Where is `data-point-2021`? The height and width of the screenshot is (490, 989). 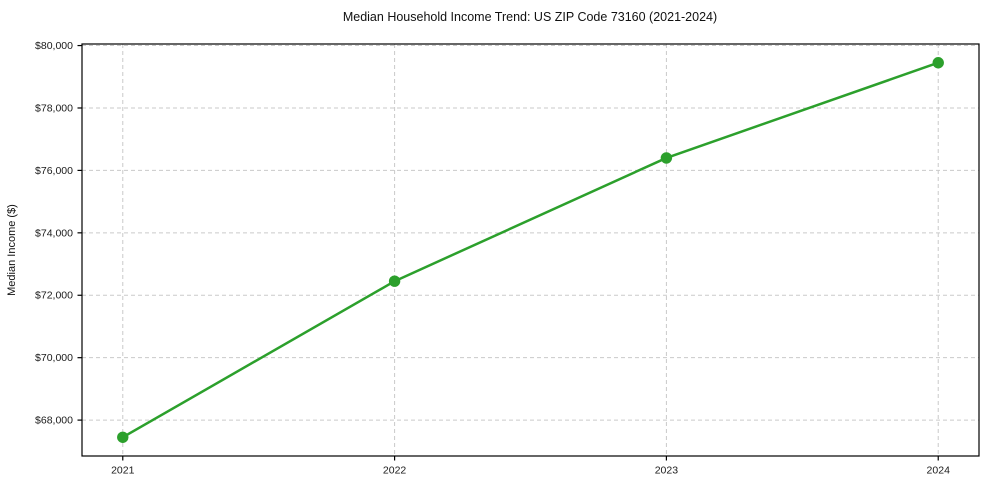
data-point-2021 is located at coordinates (123, 437).